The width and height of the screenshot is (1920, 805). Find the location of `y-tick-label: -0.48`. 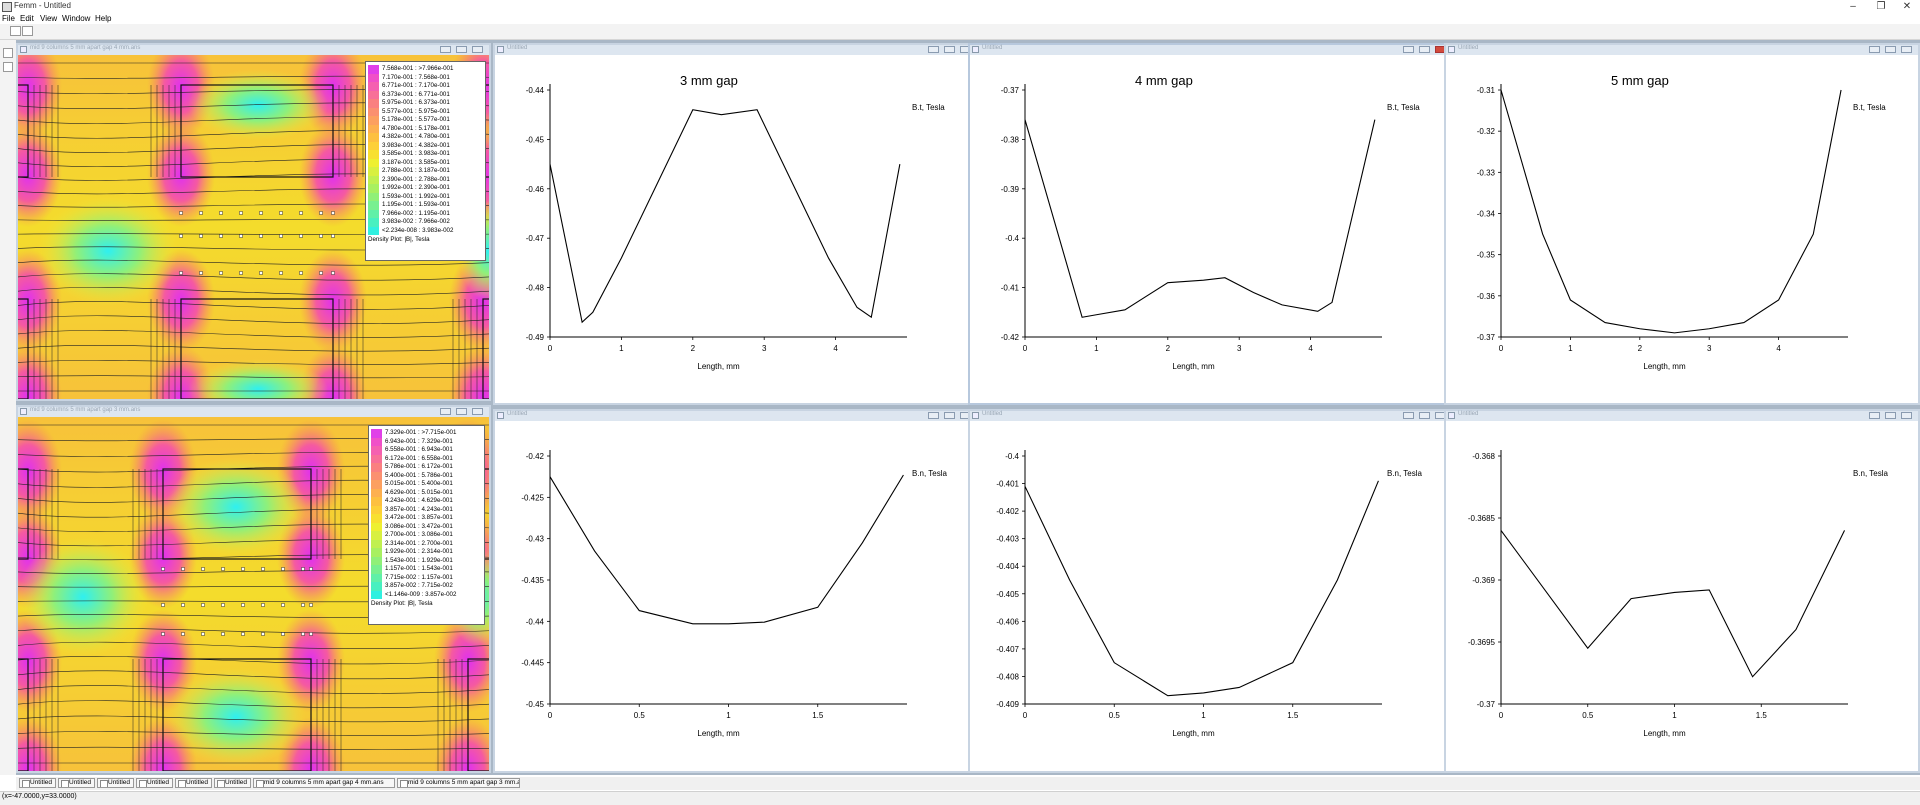

y-tick-label: -0.48 is located at coordinates (535, 288).